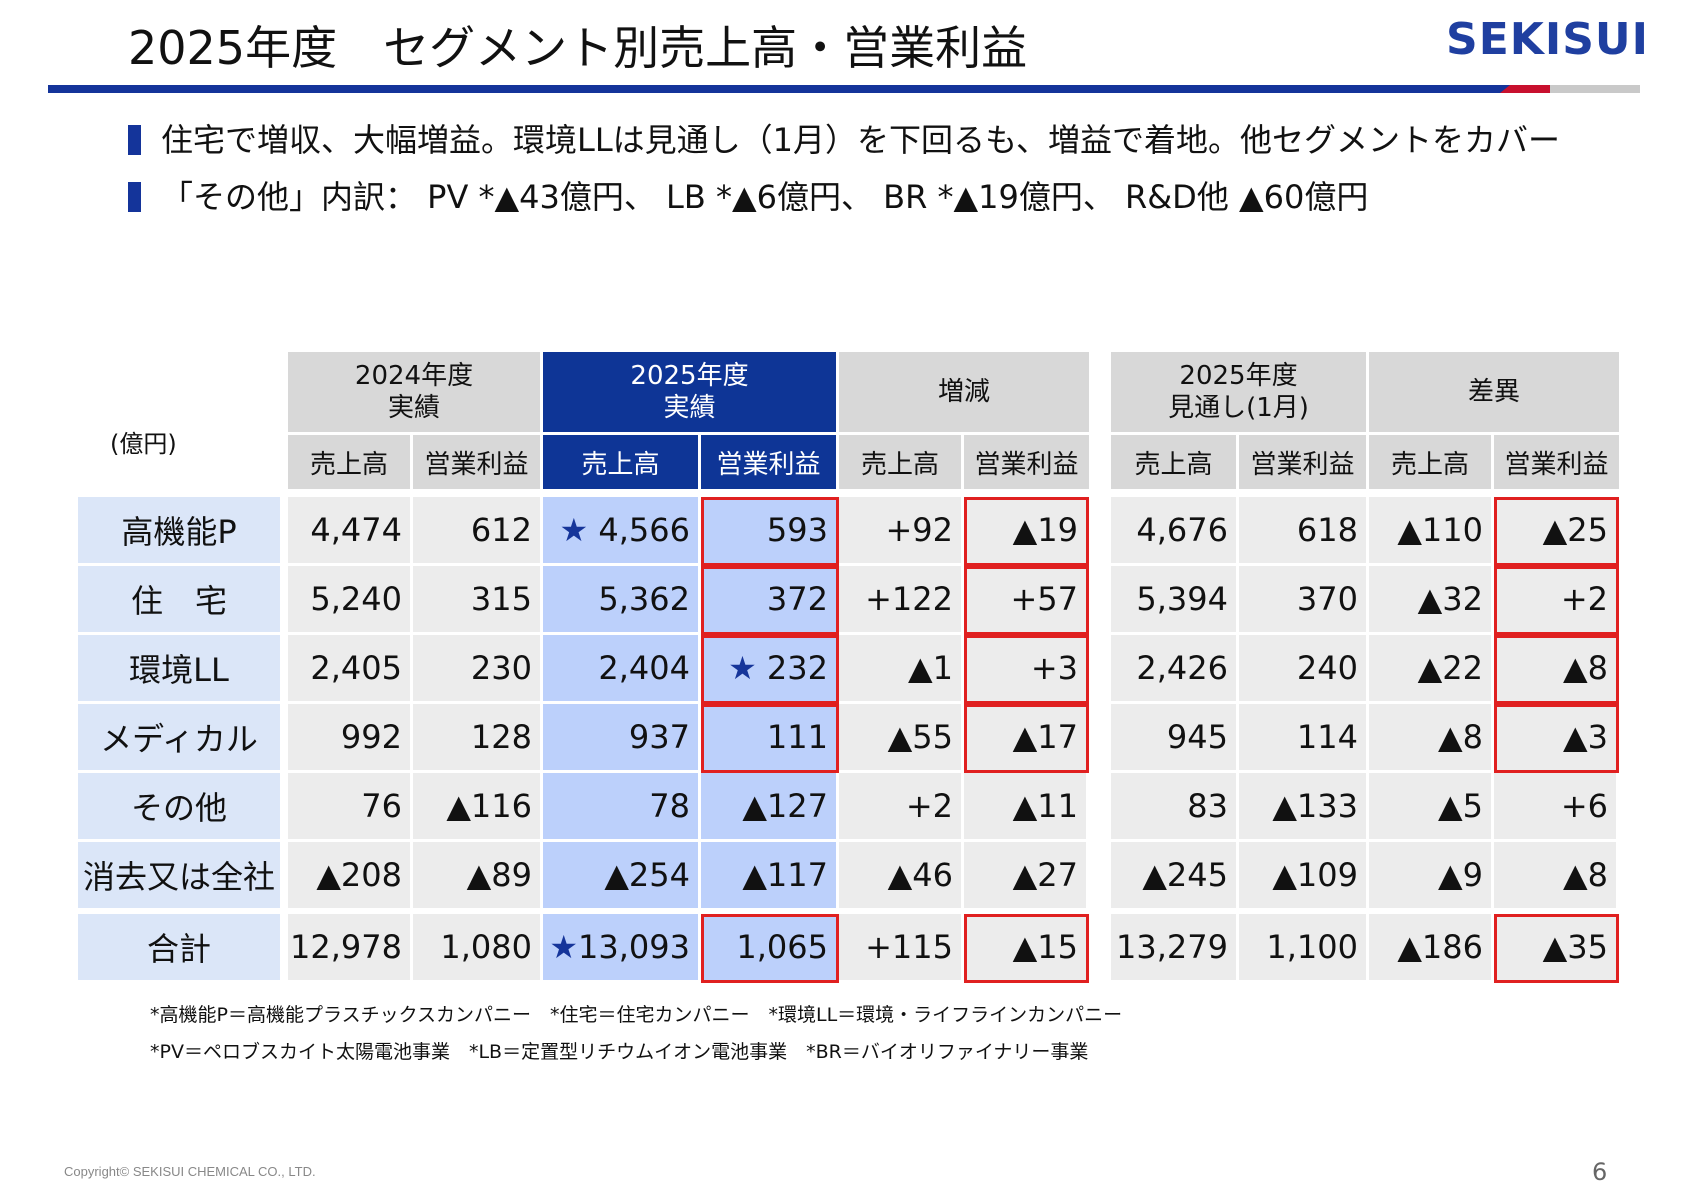  Describe the element at coordinates (499, 875) in the screenshot. I see `cell-value: ▲89` at that location.